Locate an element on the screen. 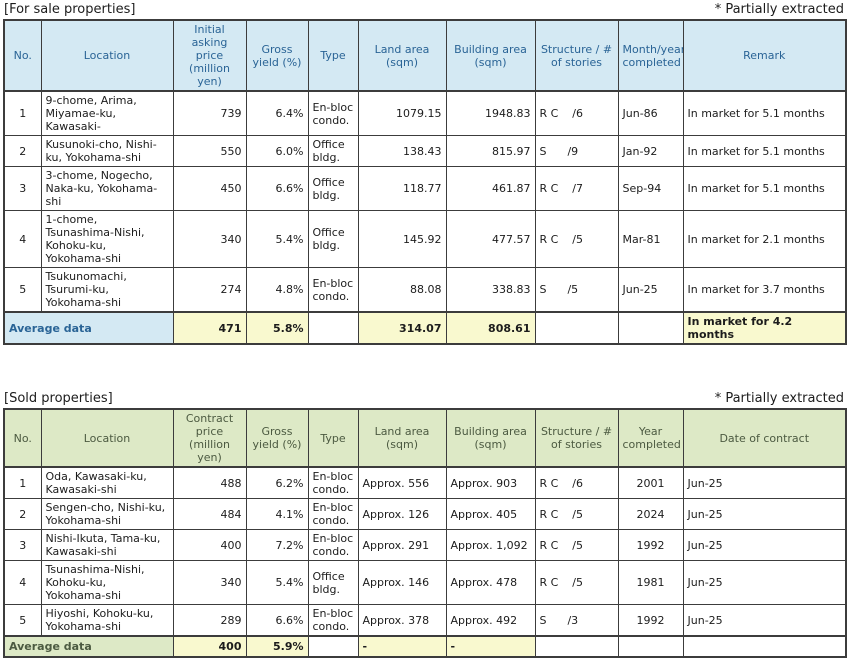 This screenshot has width=848, height=658. cell-land-area: Approx. 291 is located at coordinates (402, 545).